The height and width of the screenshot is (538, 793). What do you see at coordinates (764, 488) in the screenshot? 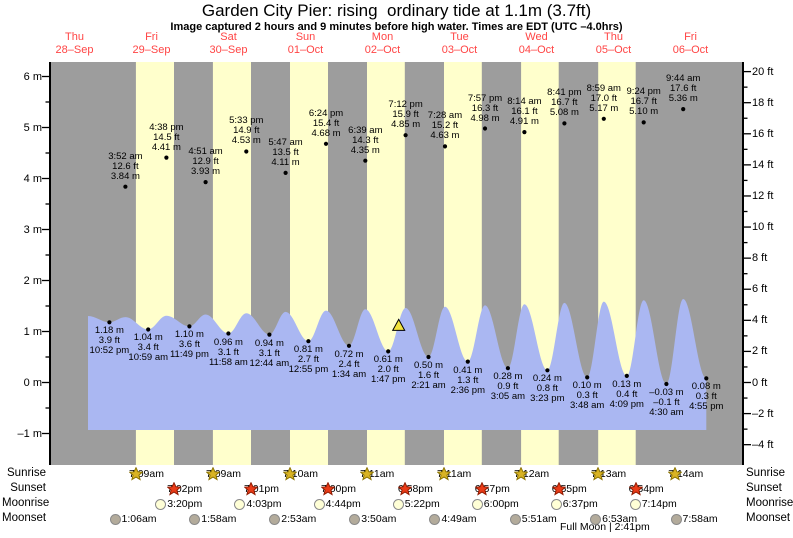
I see `sunset-row-label-right: Sunset` at bounding box center [764, 488].